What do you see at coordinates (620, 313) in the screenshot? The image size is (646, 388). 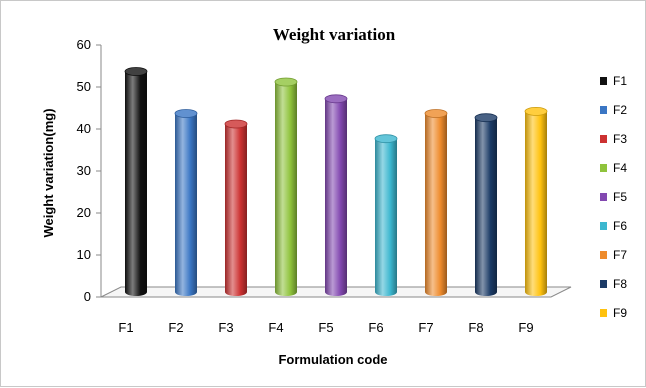 I see `legend-label: F9` at bounding box center [620, 313].